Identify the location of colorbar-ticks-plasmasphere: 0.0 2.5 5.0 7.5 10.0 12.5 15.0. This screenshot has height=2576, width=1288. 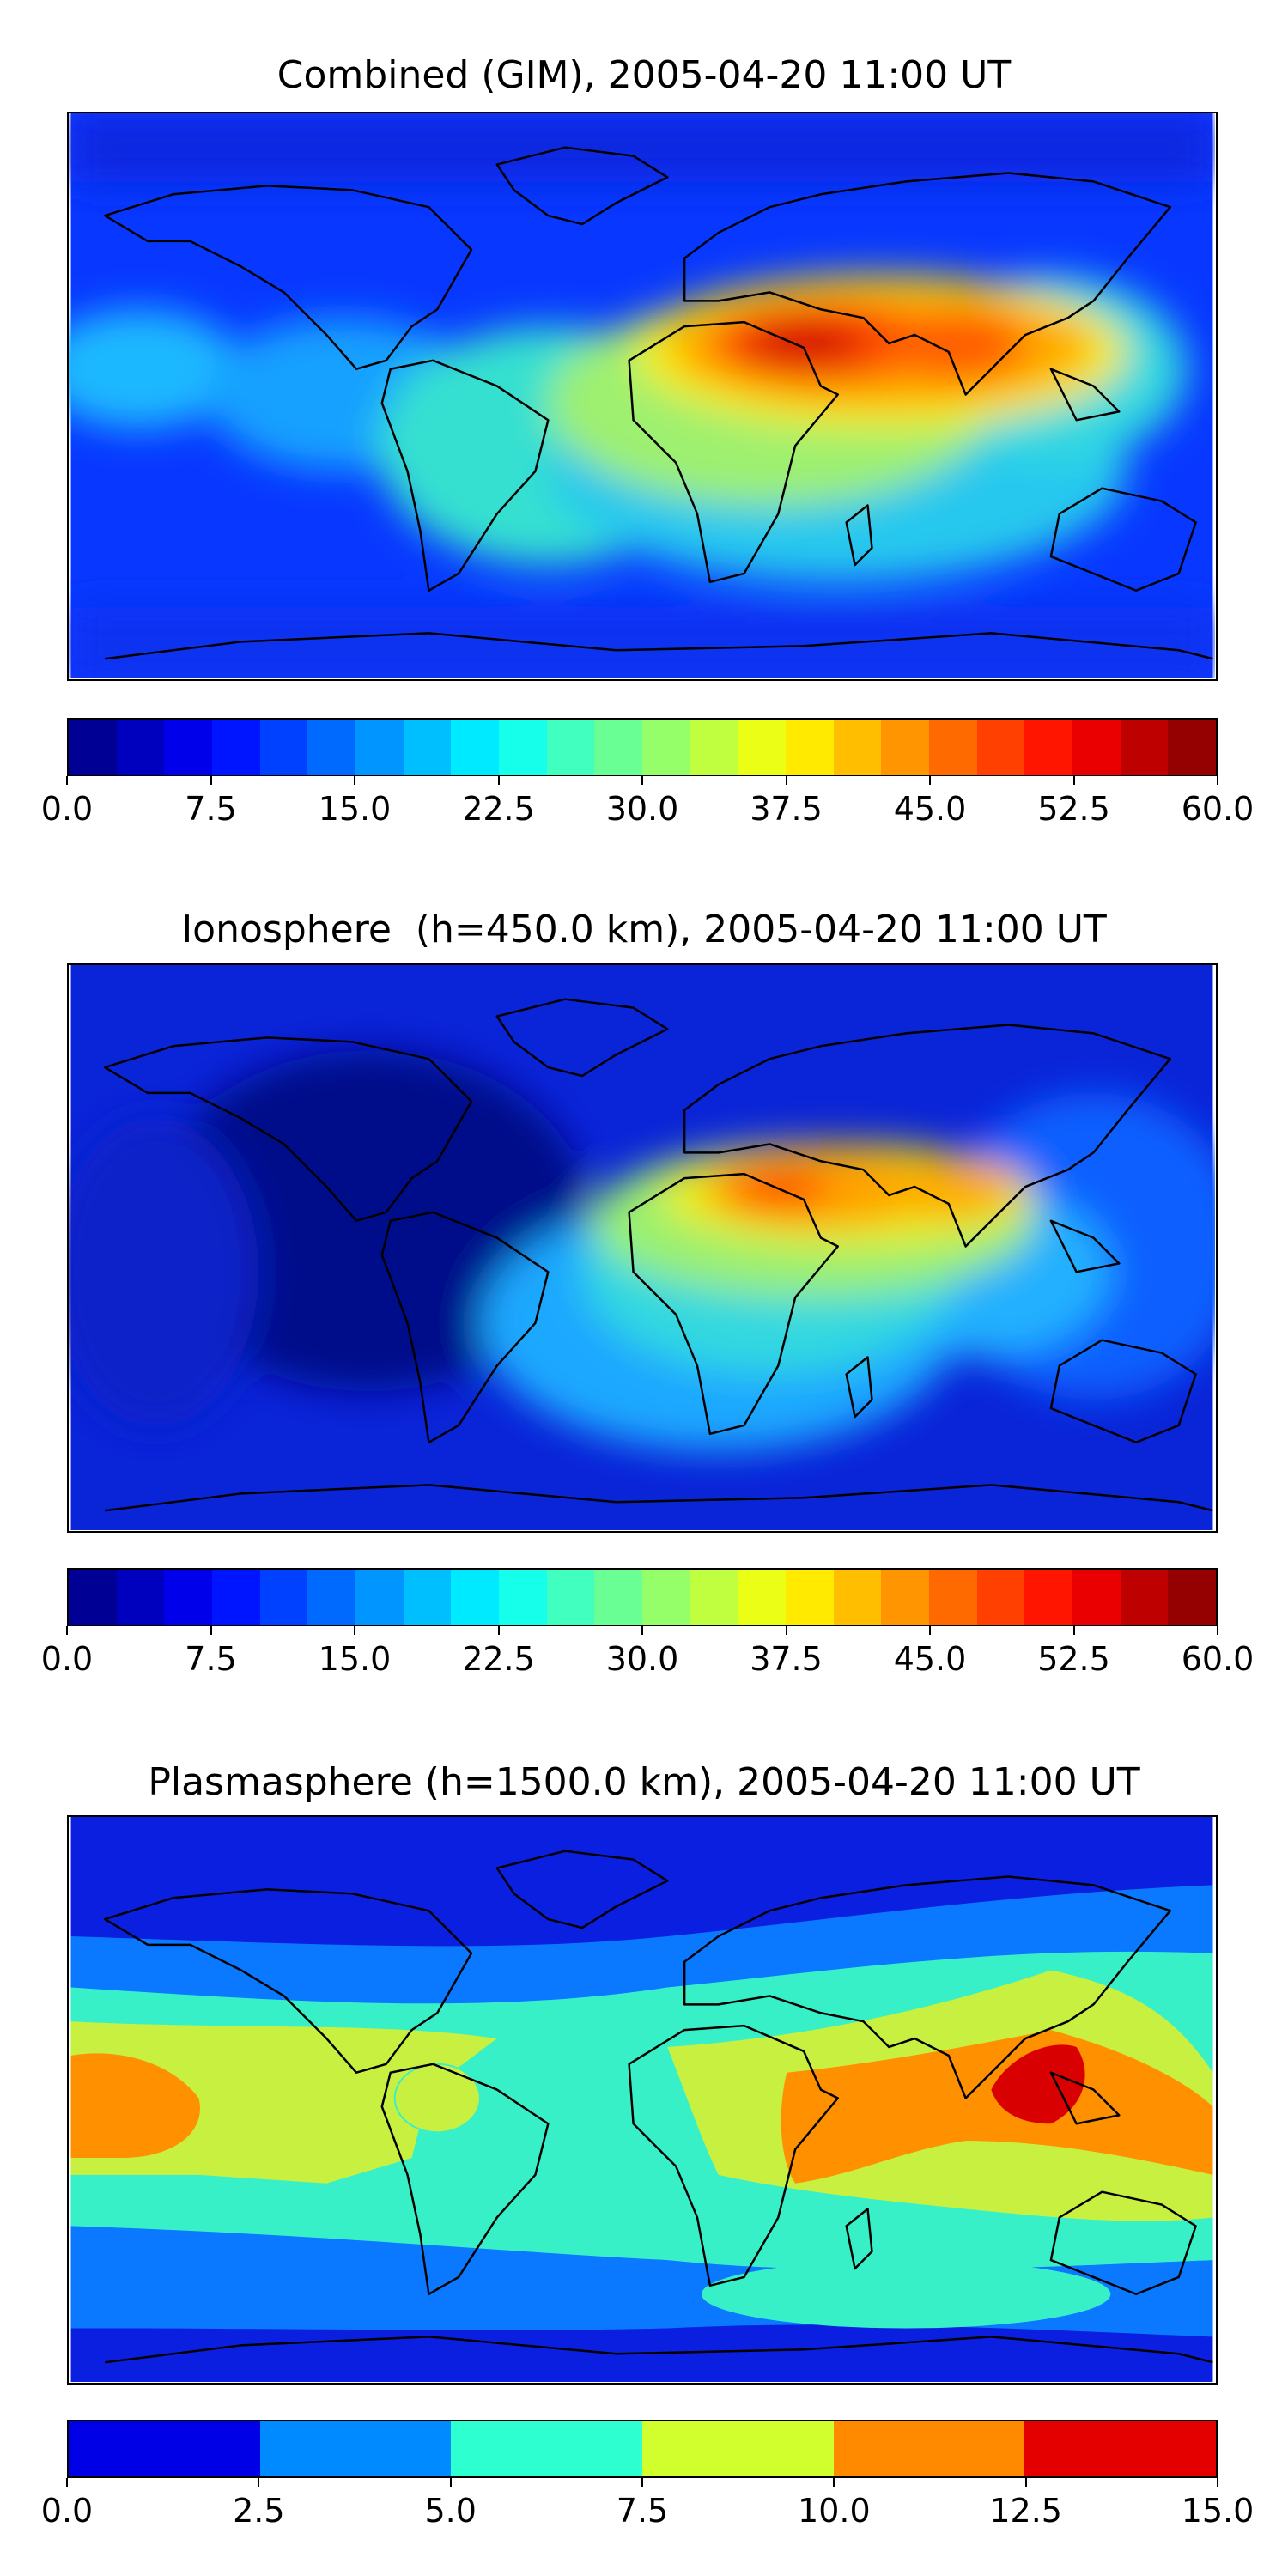
(647, 2504).